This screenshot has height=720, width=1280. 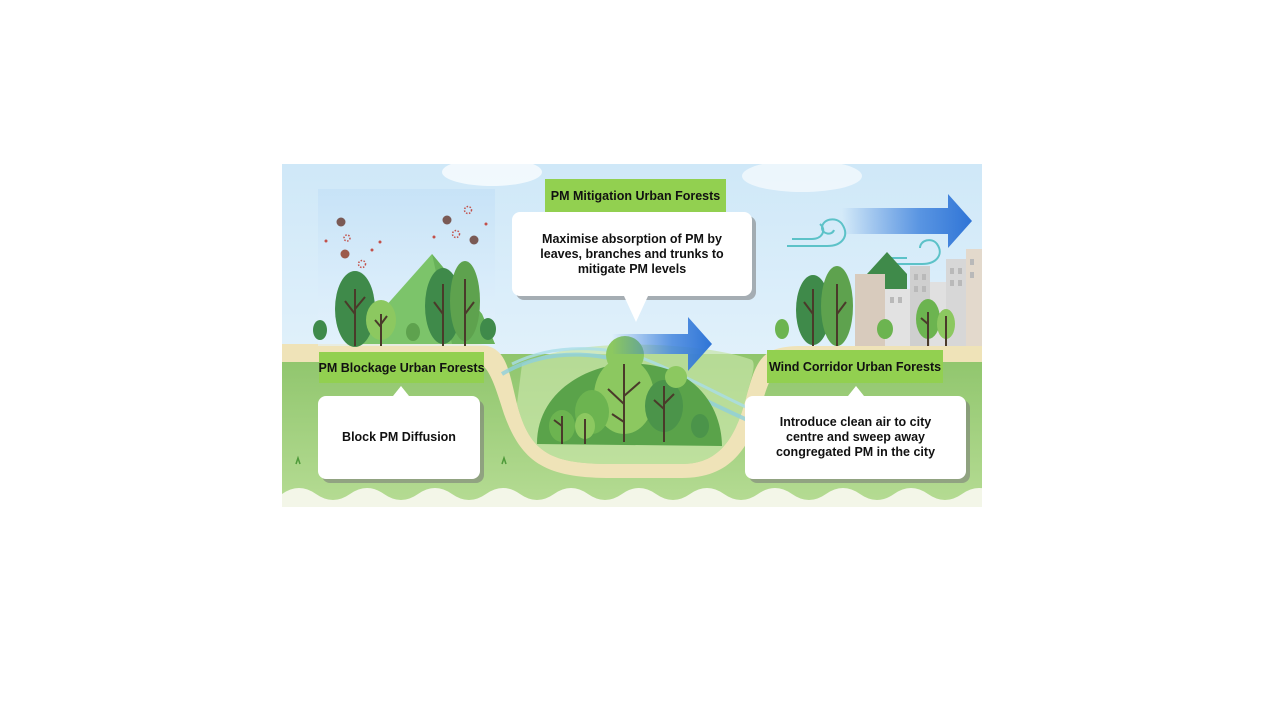 I want to click on blockage-title: PM Blockage Urban Forests, so click(x=402, y=367).